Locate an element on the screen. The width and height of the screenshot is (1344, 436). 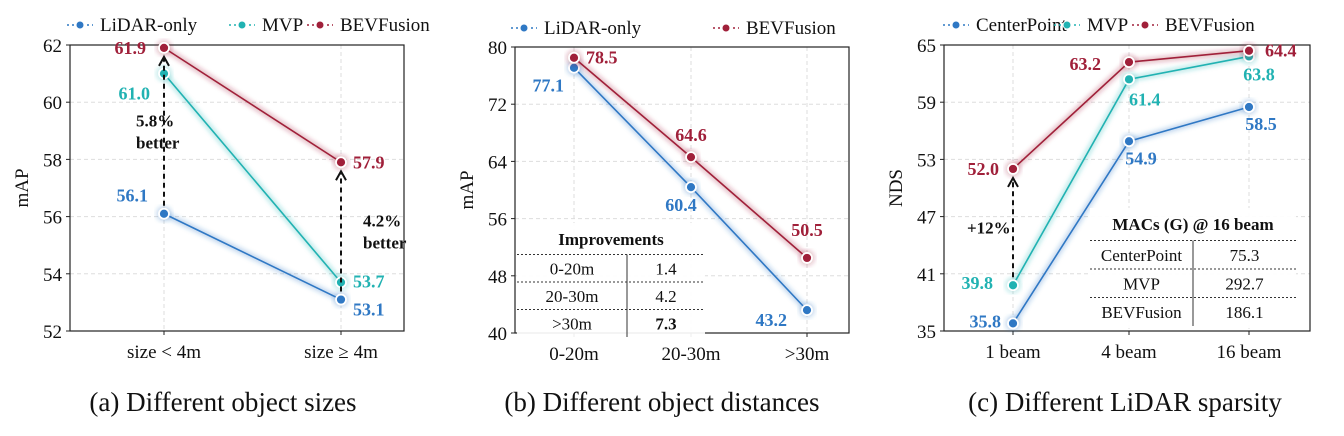
data-label-bevfusion: 61.9 is located at coordinates (131, 48).